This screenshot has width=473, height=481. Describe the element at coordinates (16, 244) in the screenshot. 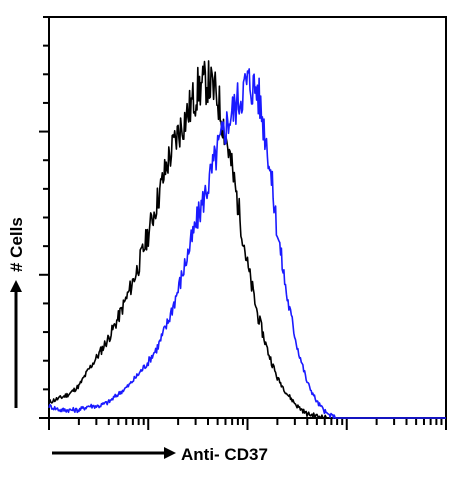

I see `y-axis-label: # Cells` at that location.